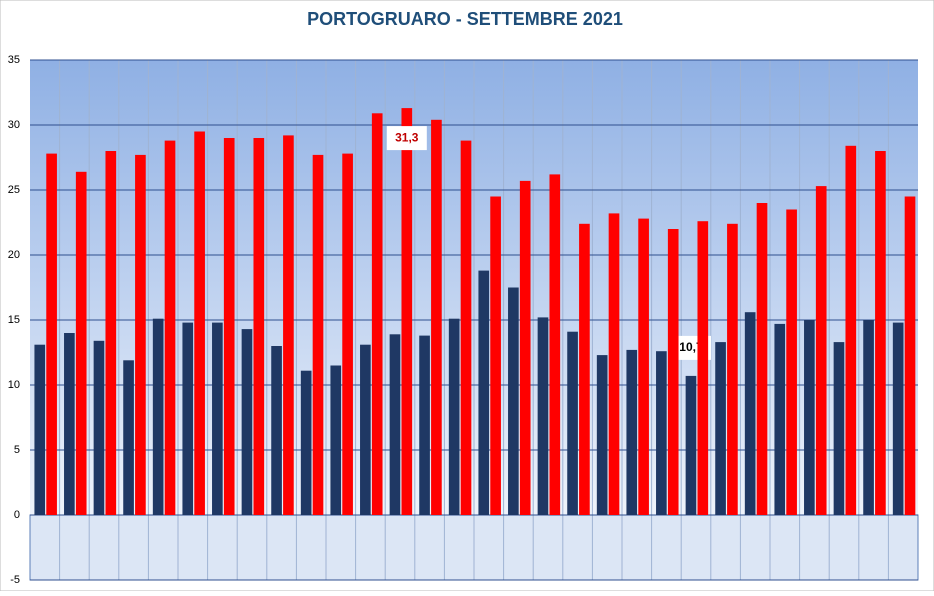 This screenshot has width=934, height=596. I want to click on y-tick-label: 10, so click(14, 385).